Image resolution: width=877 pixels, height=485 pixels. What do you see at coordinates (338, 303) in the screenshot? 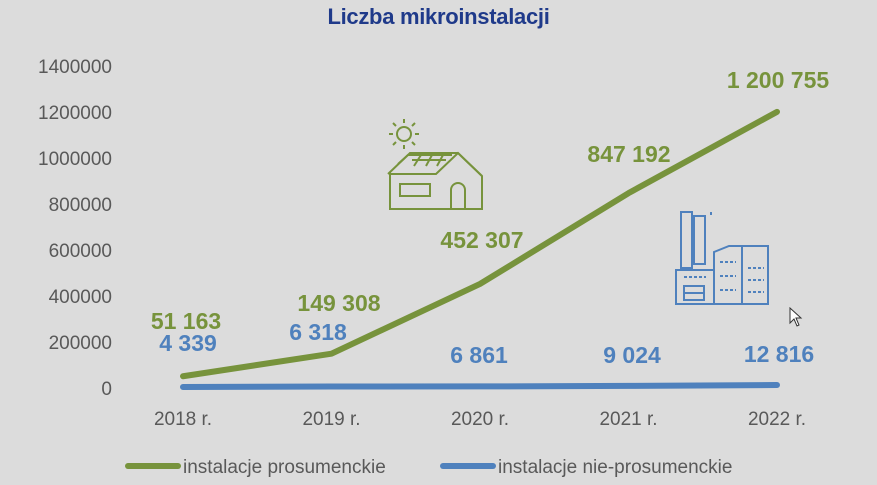
I see `data-label: 149 308` at bounding box center [338, 303].